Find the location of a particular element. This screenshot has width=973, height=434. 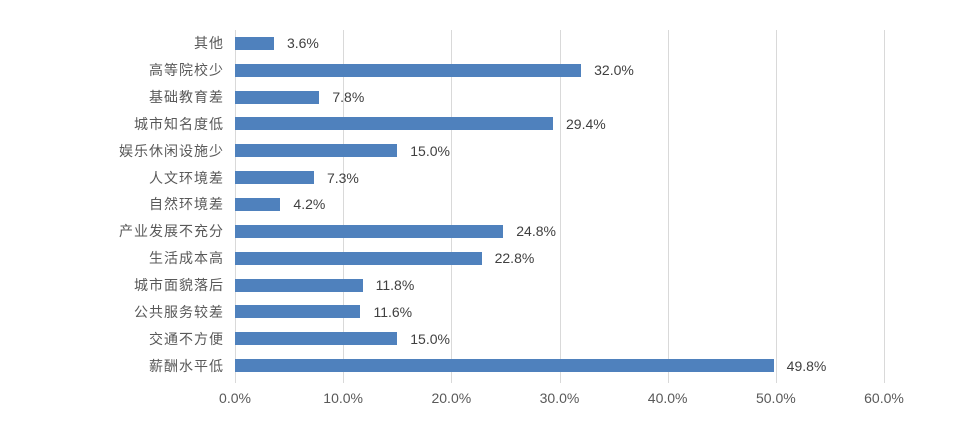

value-label: 32.0% is located at coordinates (614, 70).